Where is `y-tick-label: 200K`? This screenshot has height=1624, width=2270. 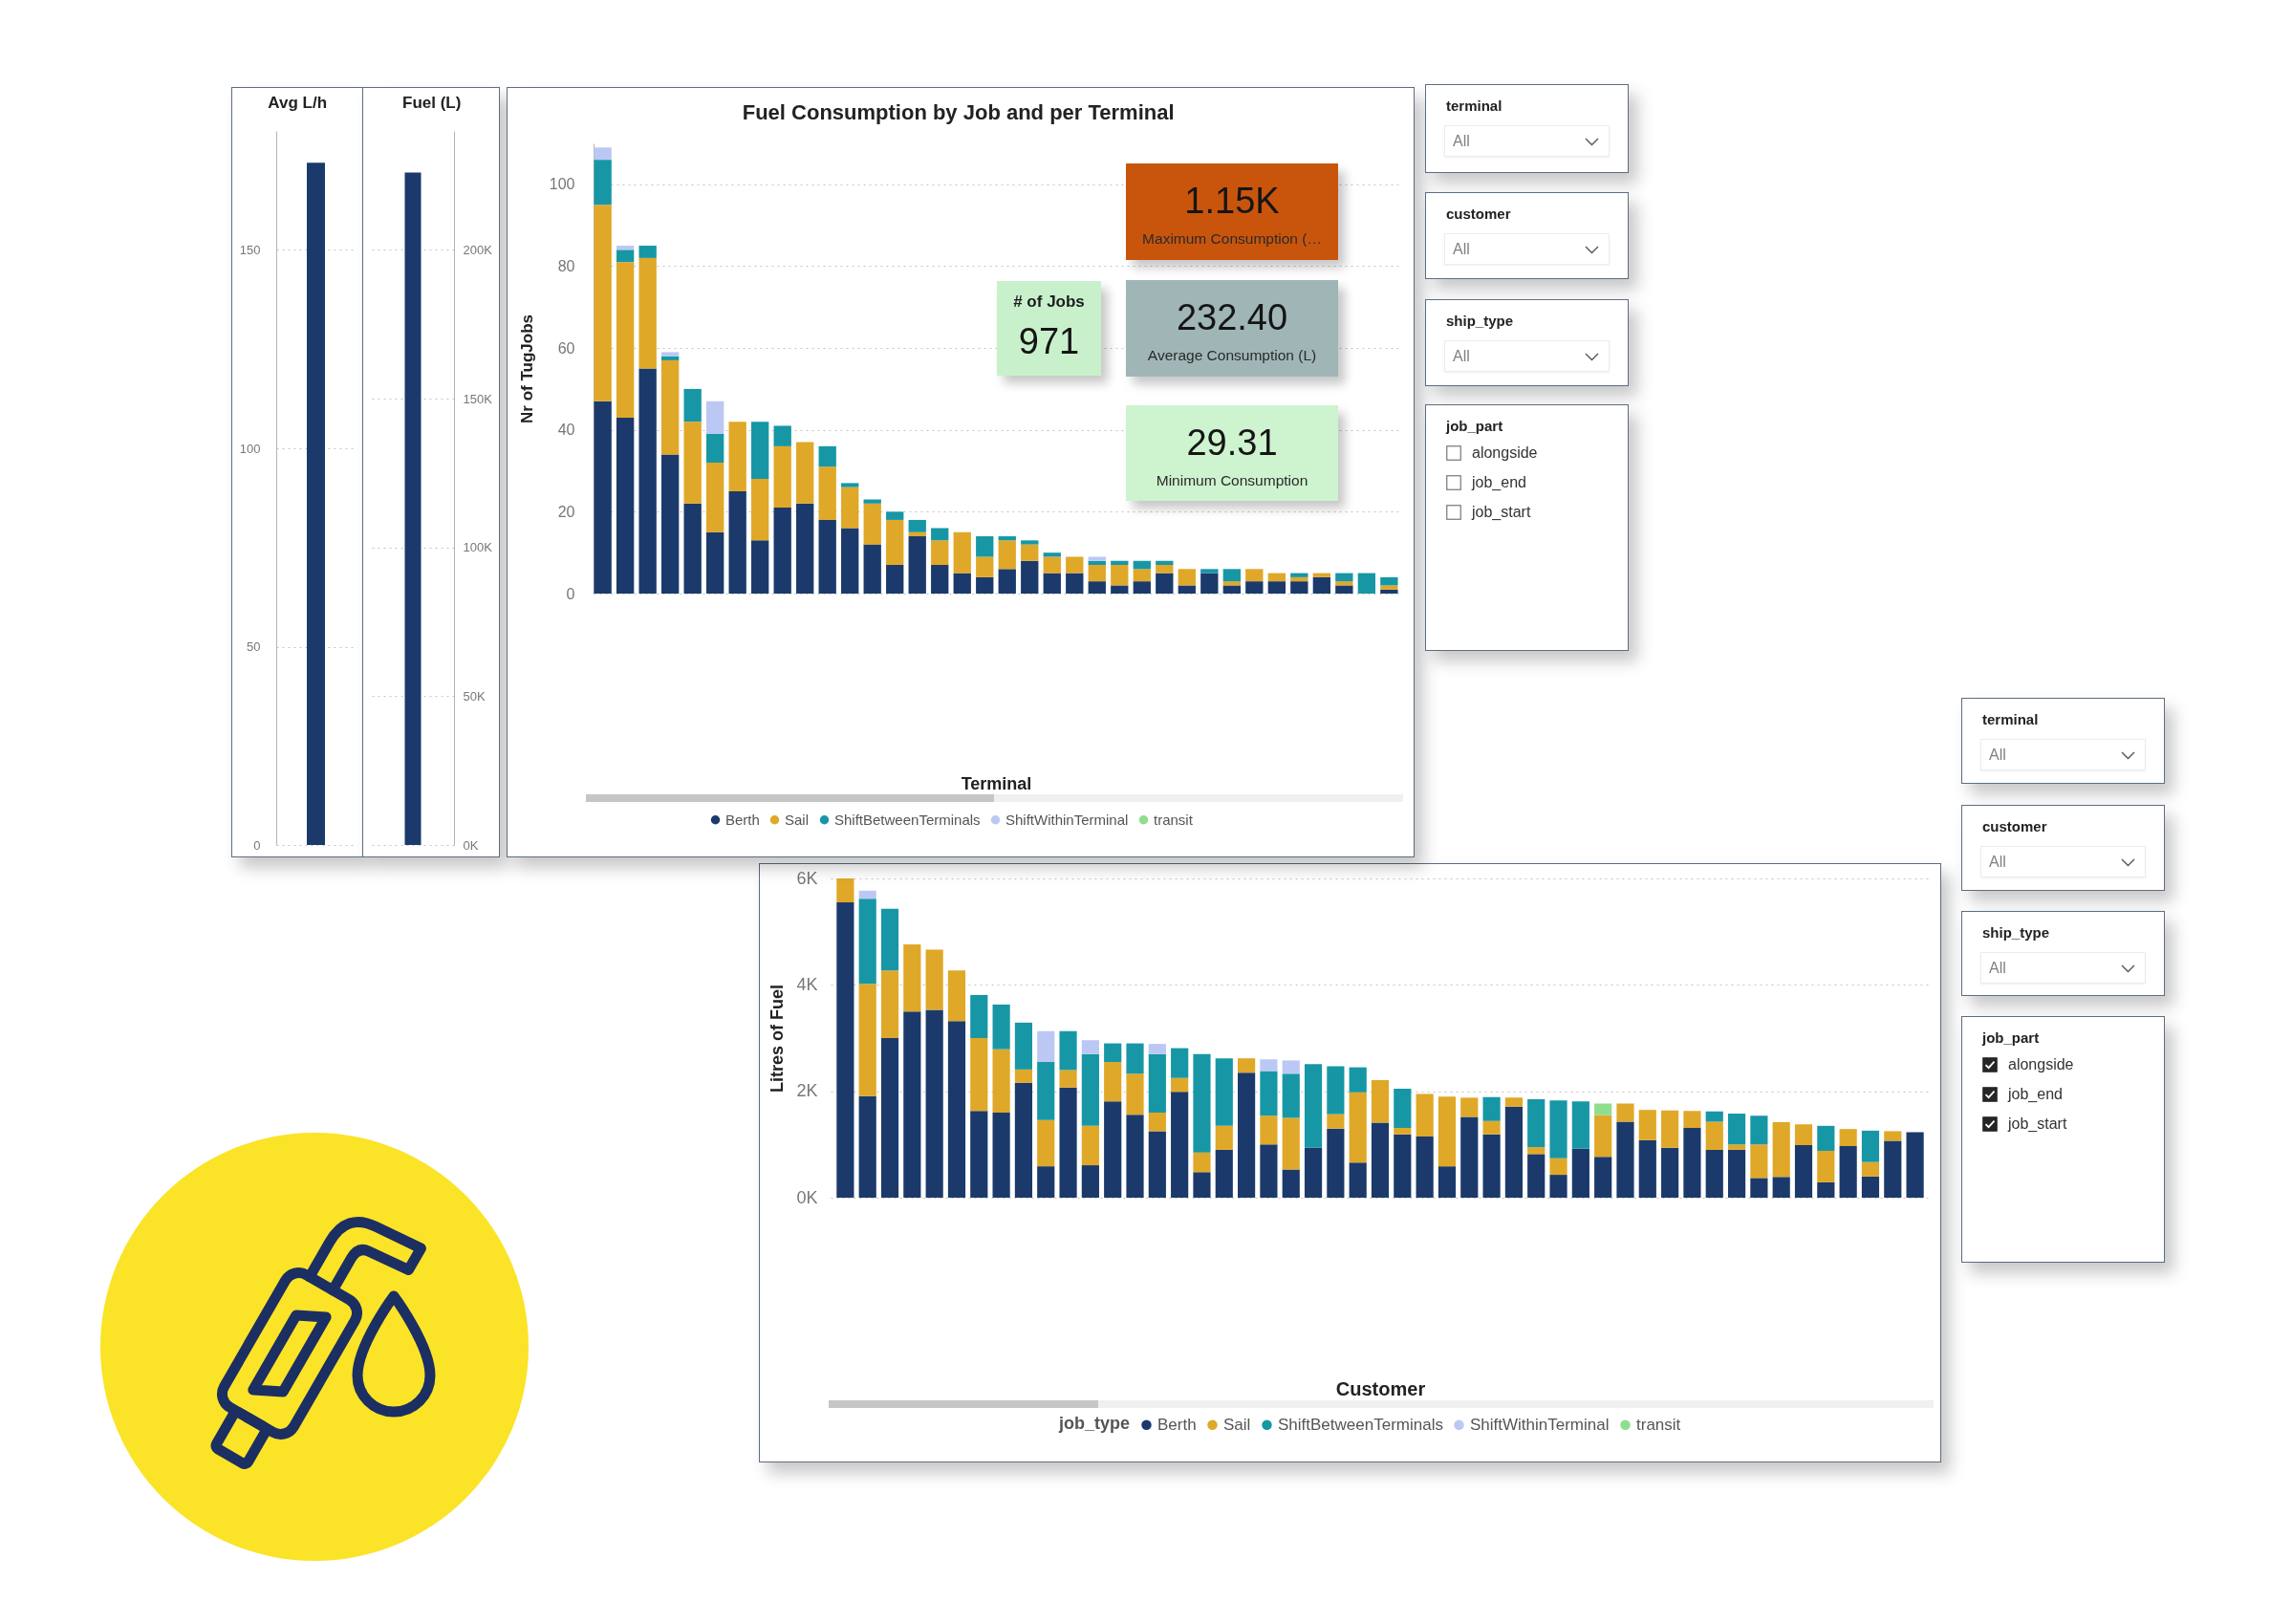
y-tick-label: 200K is located at coordinates (478, 250).